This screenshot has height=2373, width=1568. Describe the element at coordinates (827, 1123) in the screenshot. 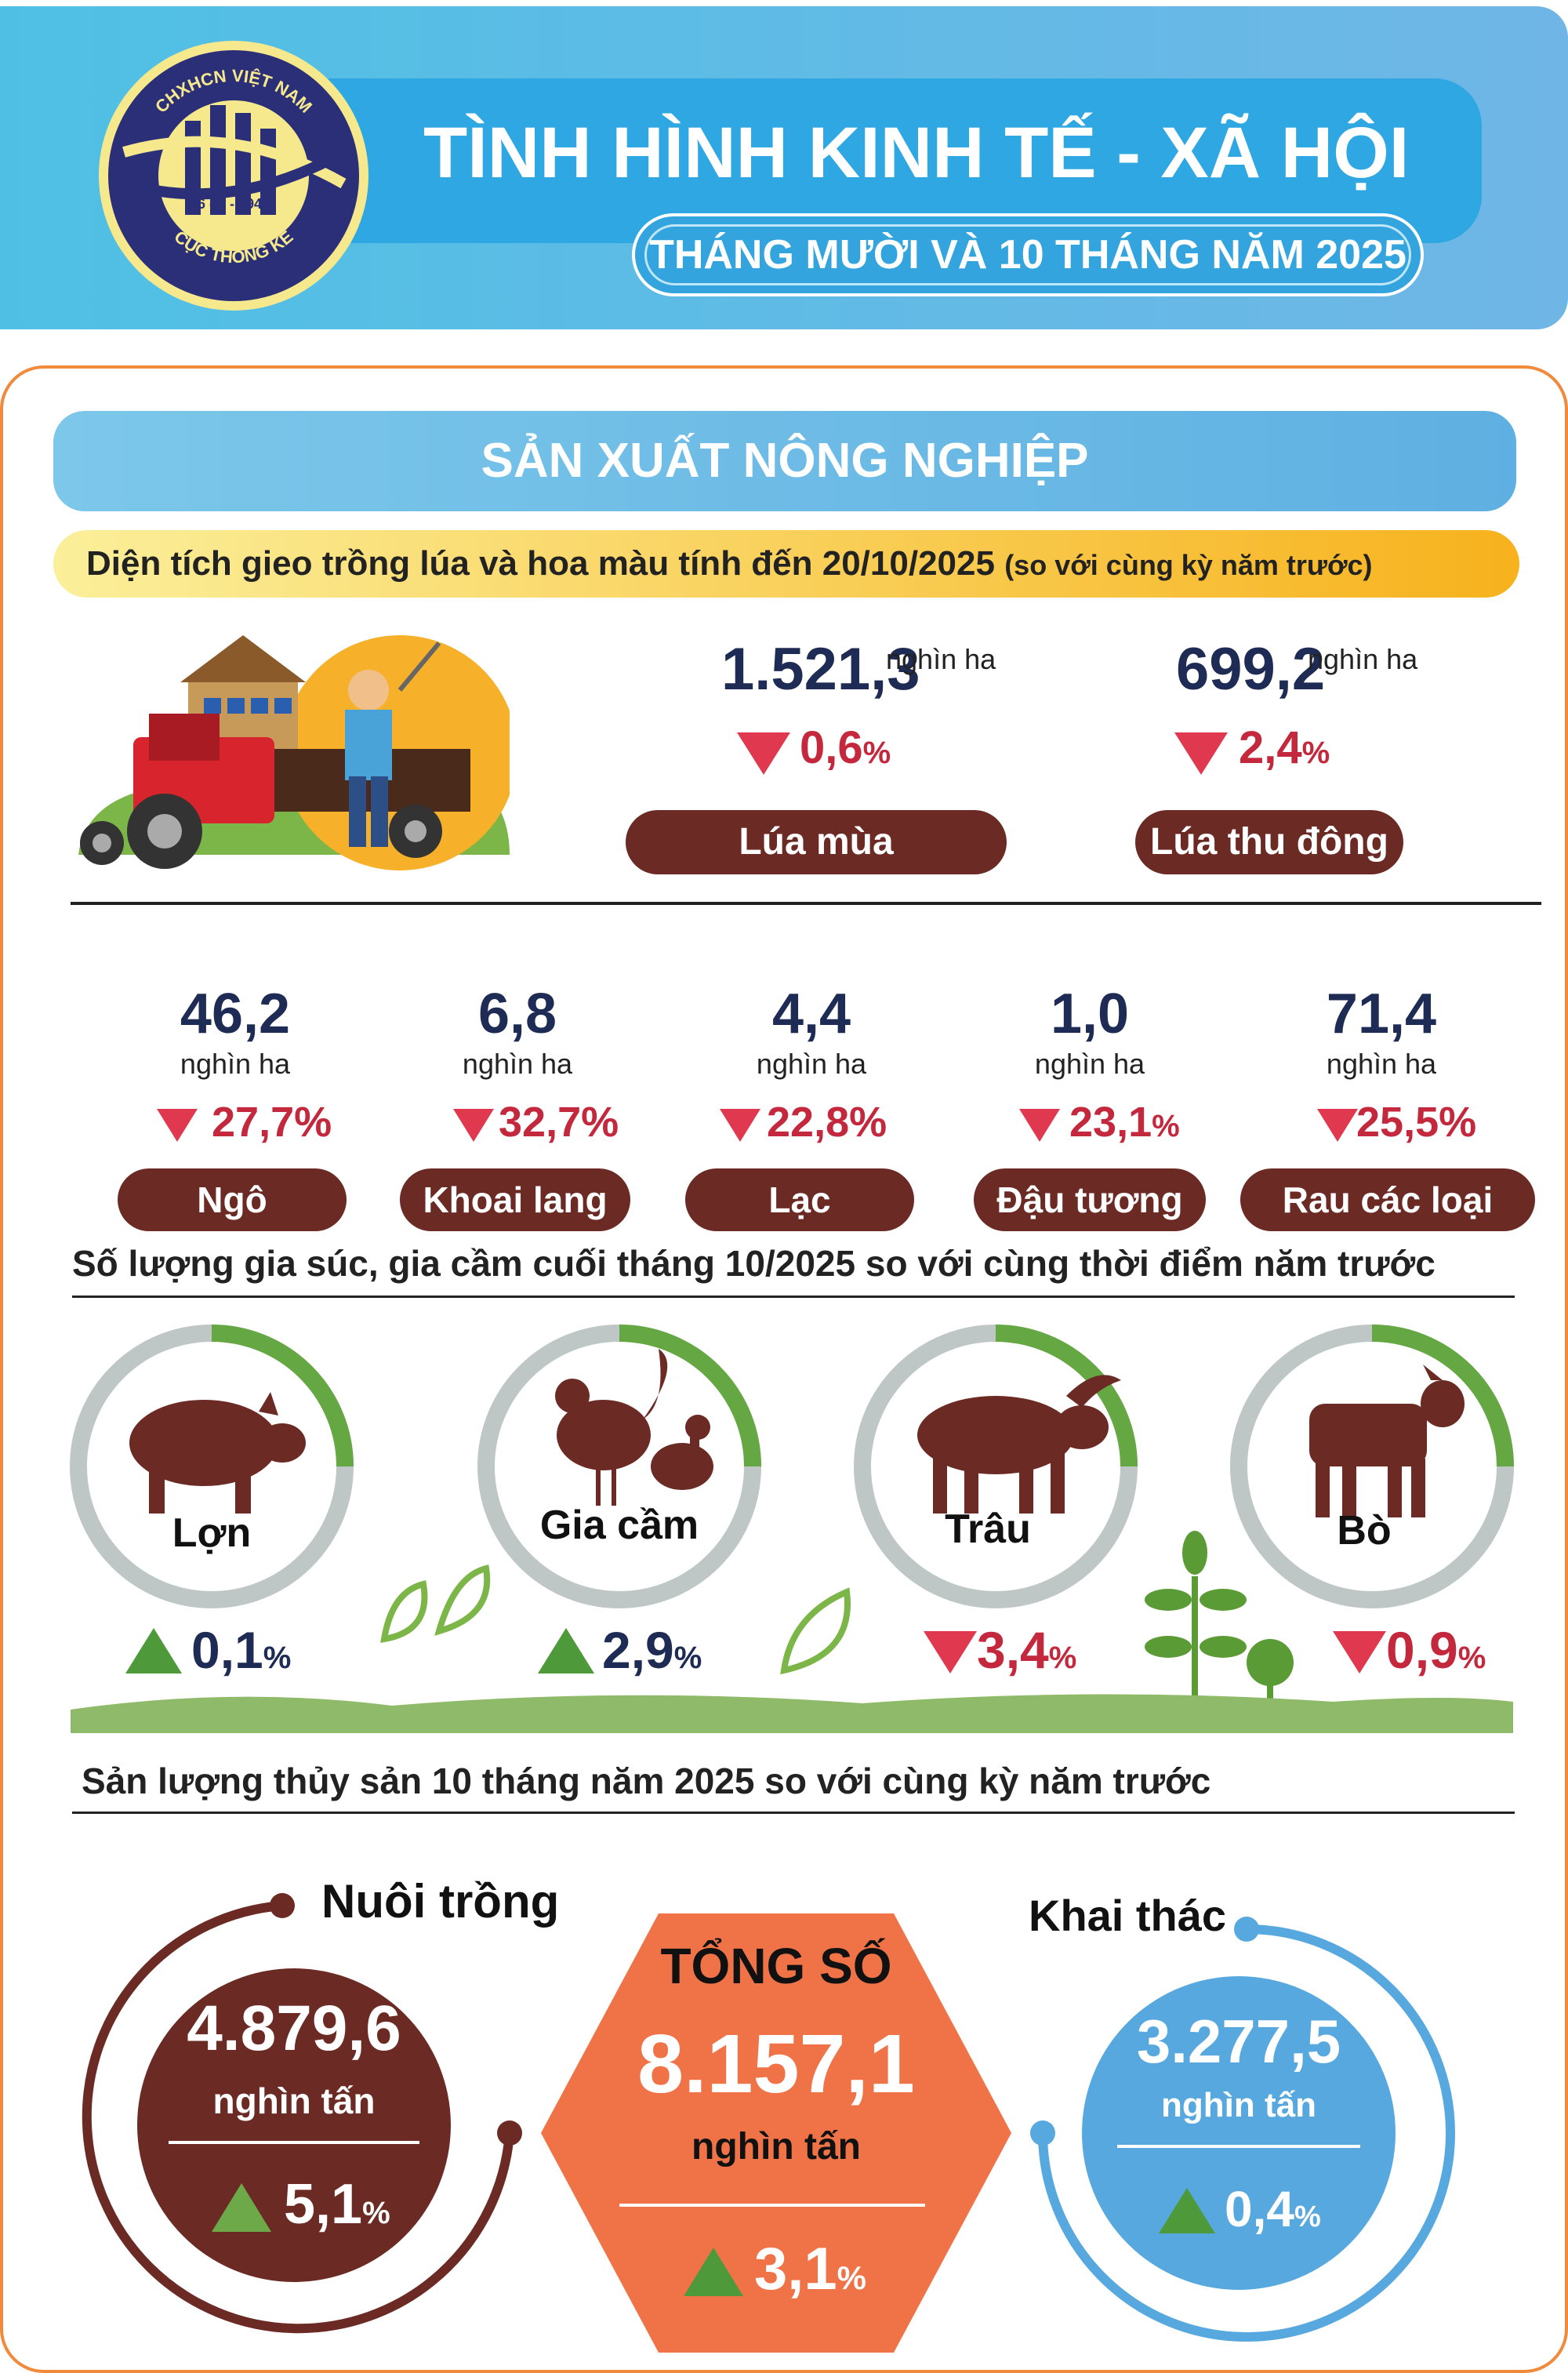

I see `crop-change-peanut: 22,8%` at that location.